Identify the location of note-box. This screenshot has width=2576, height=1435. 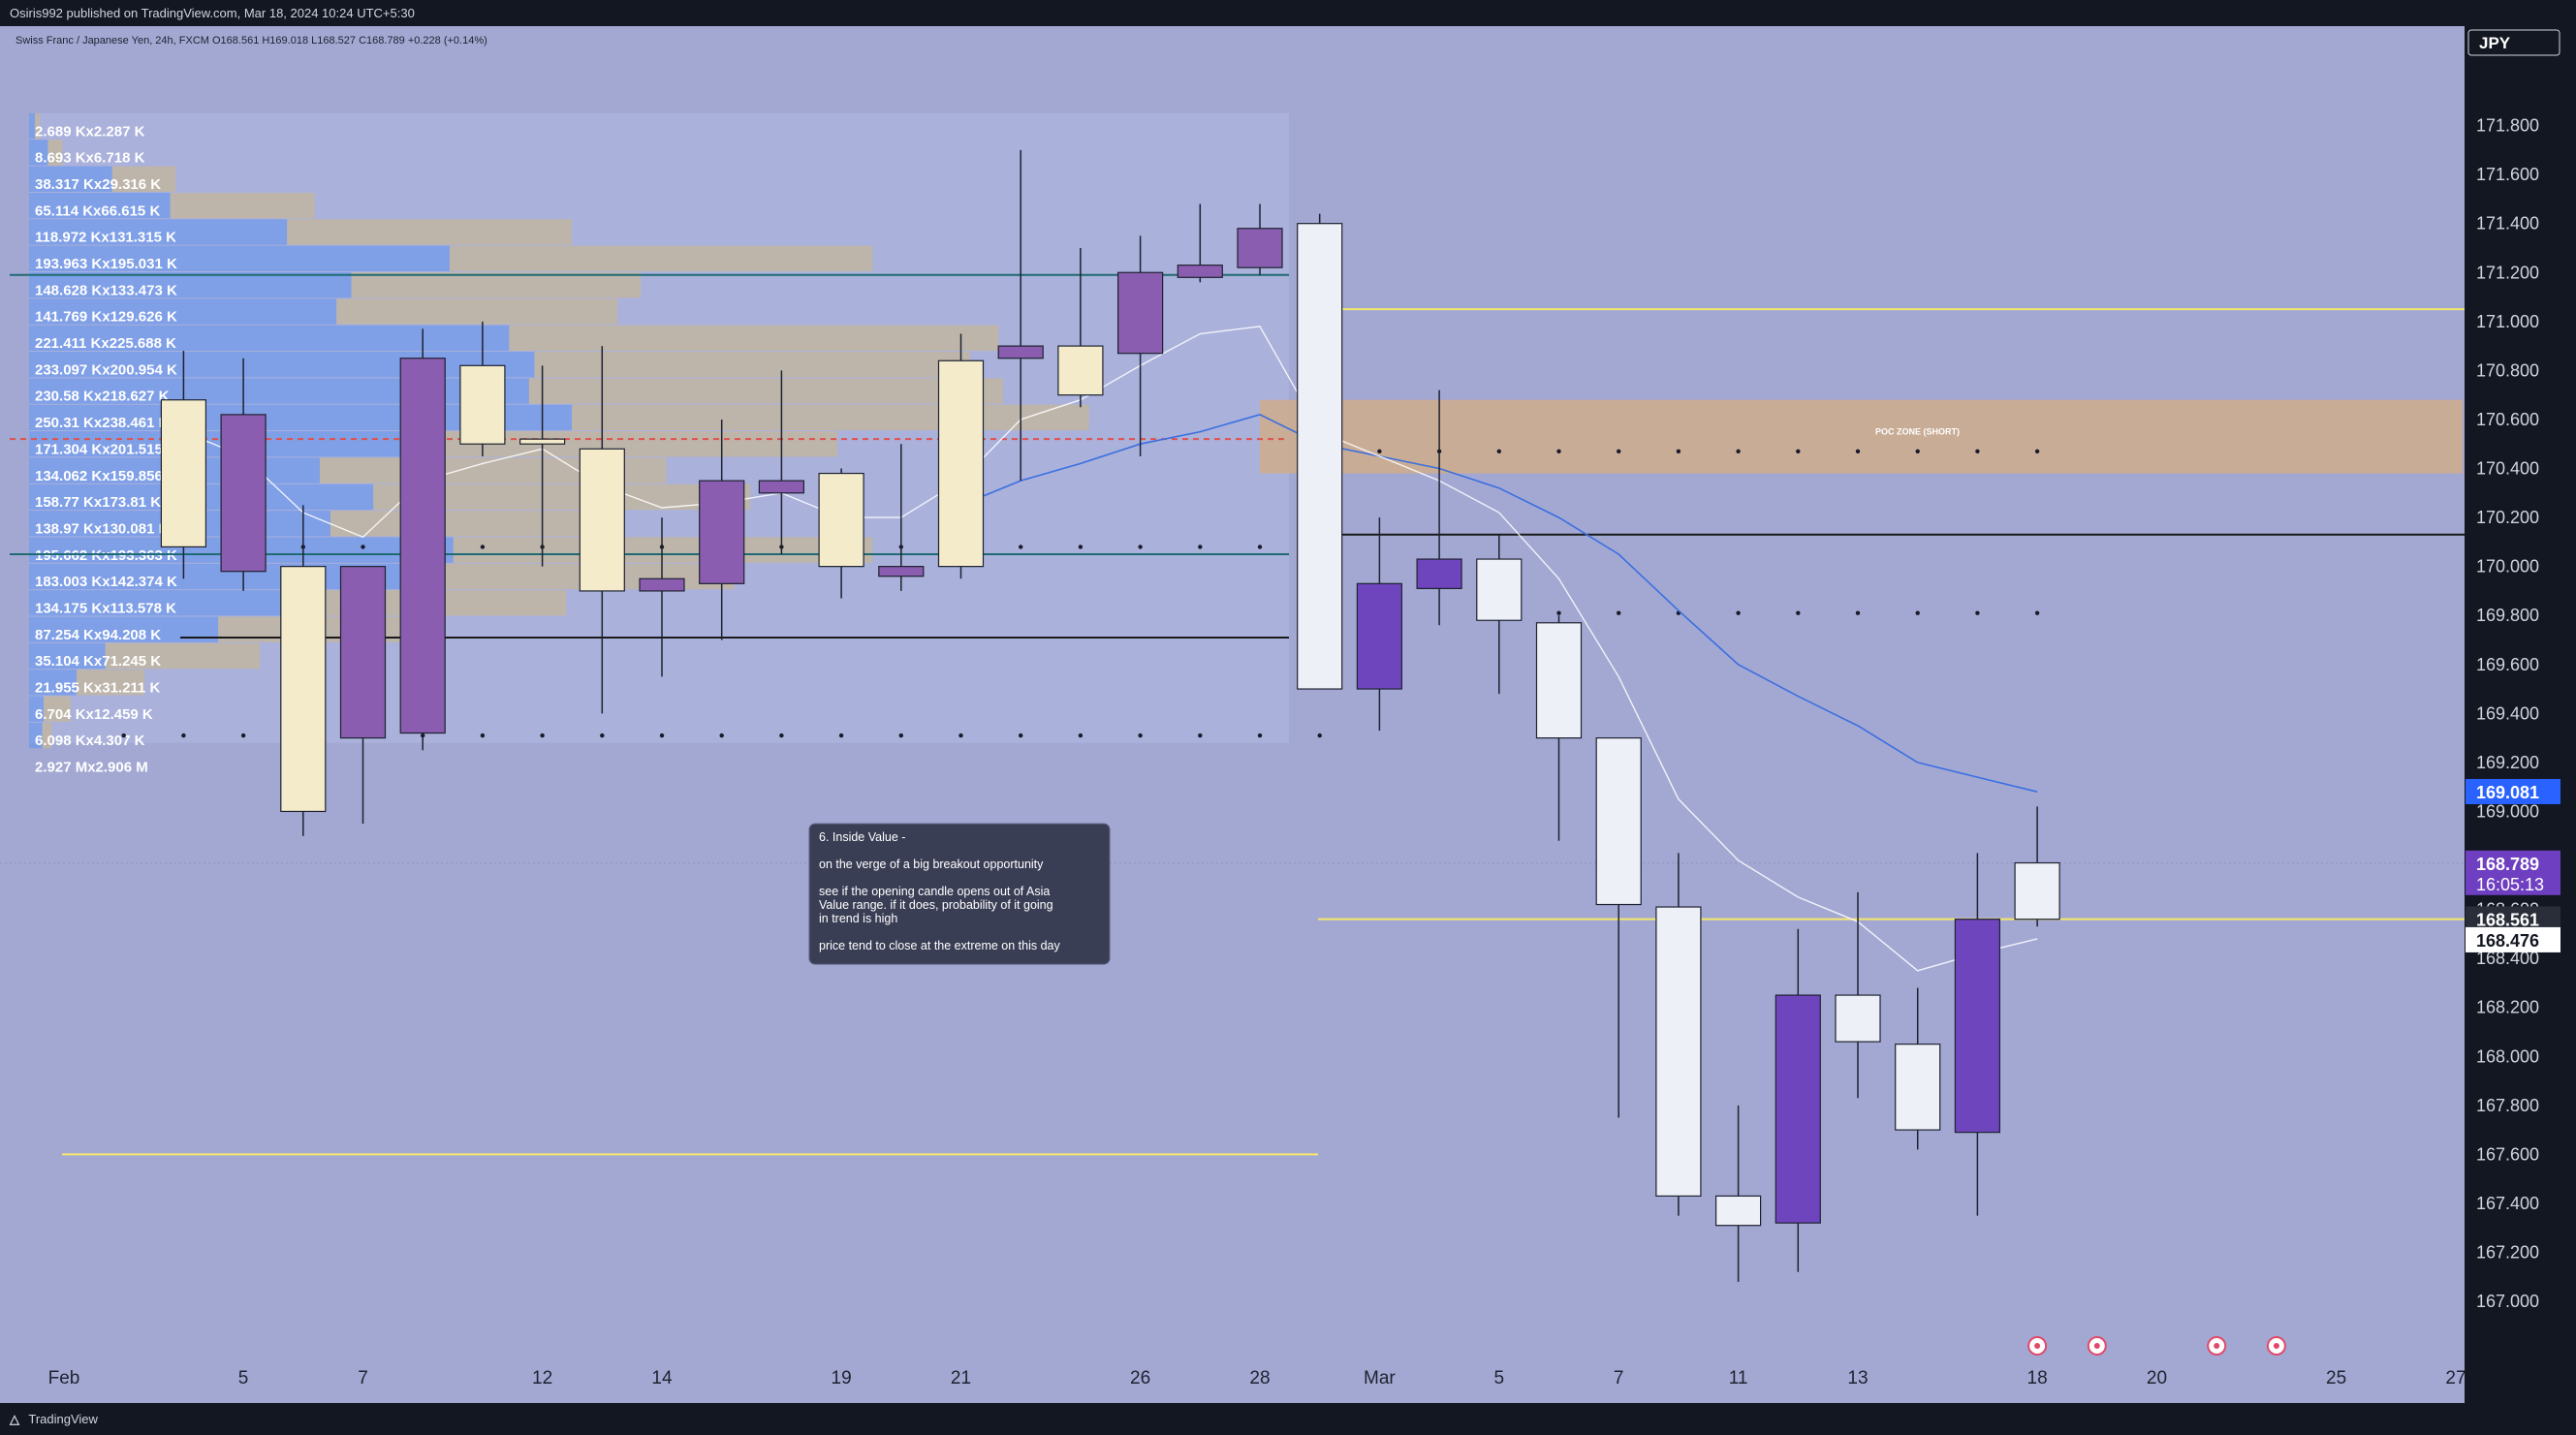
(959, 894).